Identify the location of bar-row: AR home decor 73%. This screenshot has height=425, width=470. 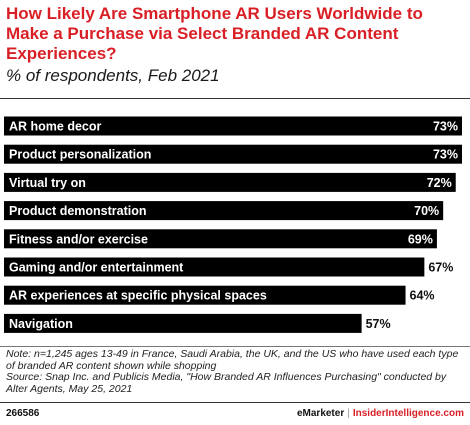
(233, 126).